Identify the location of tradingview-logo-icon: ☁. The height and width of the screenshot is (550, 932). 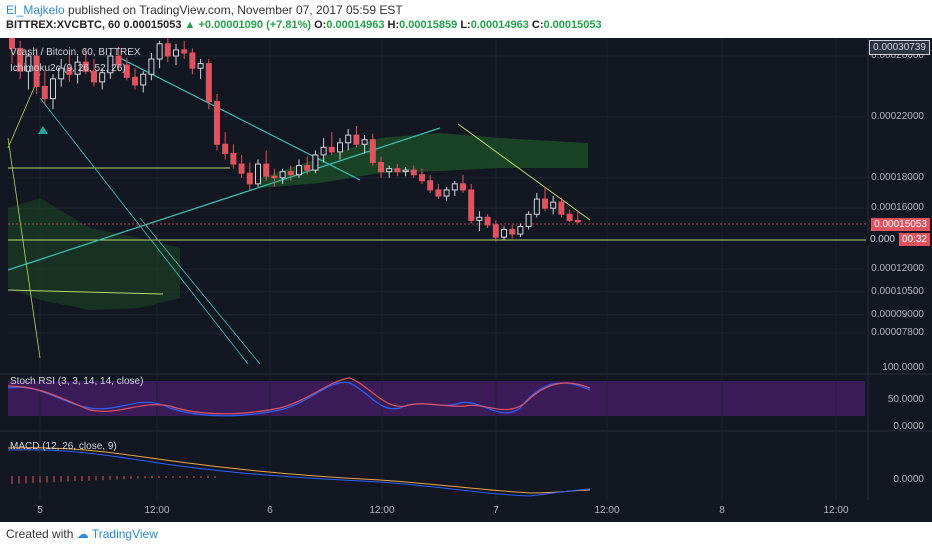
(82, 534).